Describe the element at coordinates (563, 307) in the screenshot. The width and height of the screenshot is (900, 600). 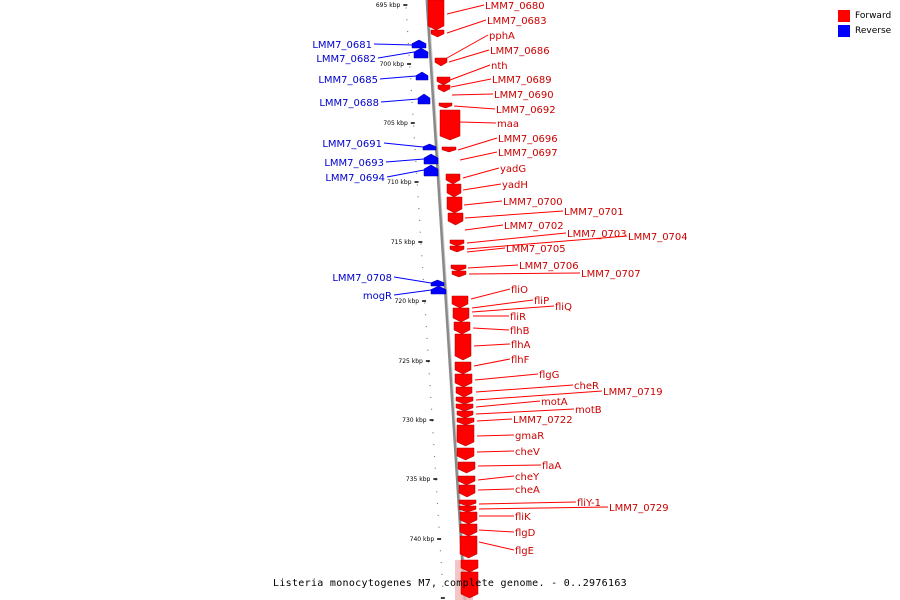
I see `forward-gene-label: fliQ` at that location.